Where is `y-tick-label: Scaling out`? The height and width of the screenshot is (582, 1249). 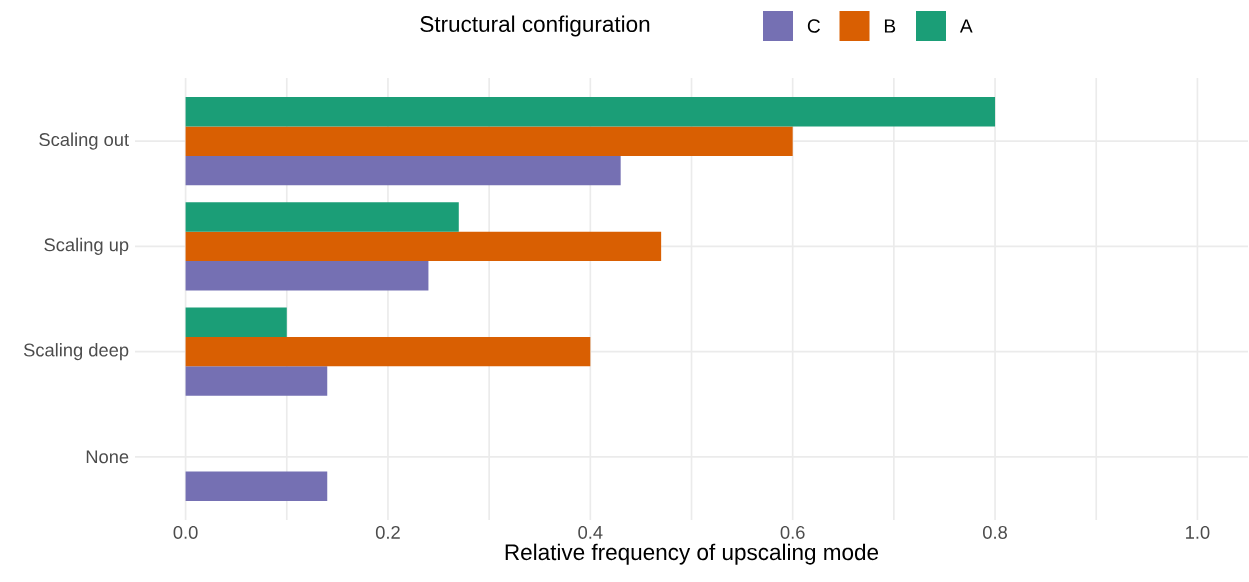 y-tick-label: Scaling out is located at coordinates (84, 141).